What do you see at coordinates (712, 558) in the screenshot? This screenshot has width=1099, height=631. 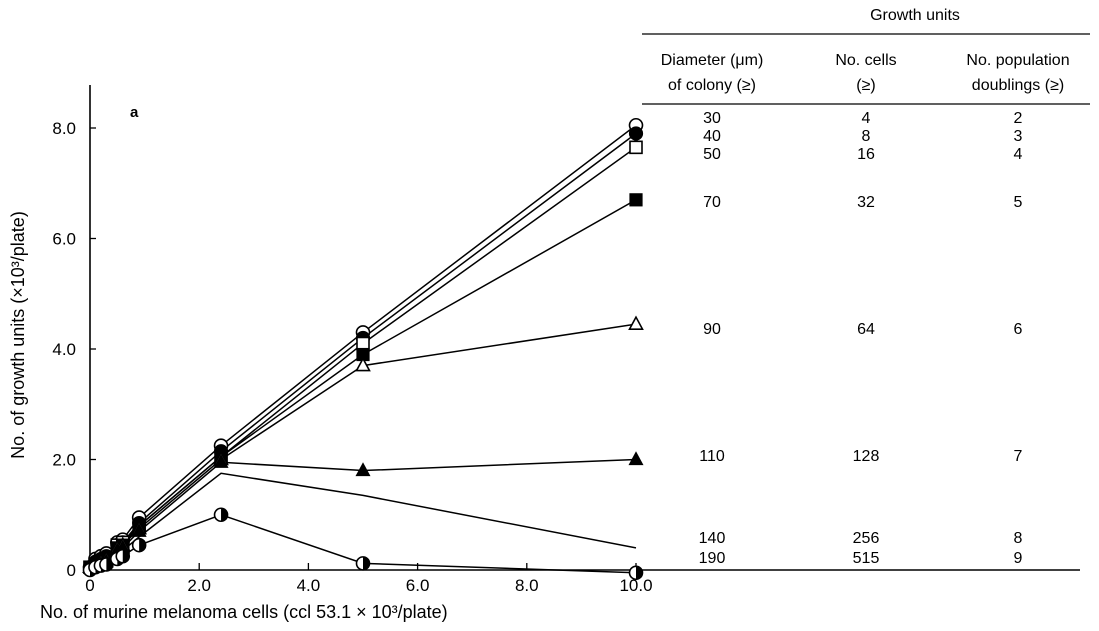 I see `table-cell: 190` at bounding box center [712, 558].